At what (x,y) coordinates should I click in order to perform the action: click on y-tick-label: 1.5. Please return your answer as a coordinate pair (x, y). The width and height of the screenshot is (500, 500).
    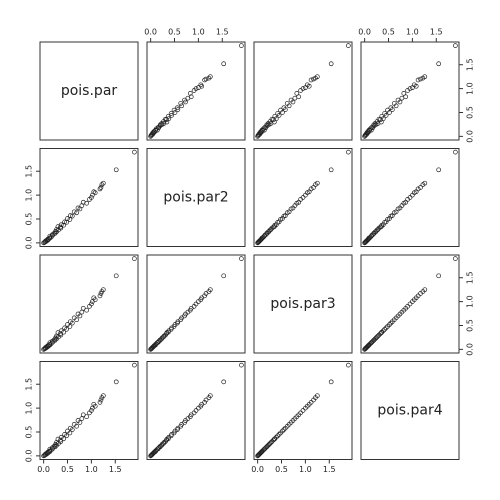
    Looking at the image, I should click on (470, 64).